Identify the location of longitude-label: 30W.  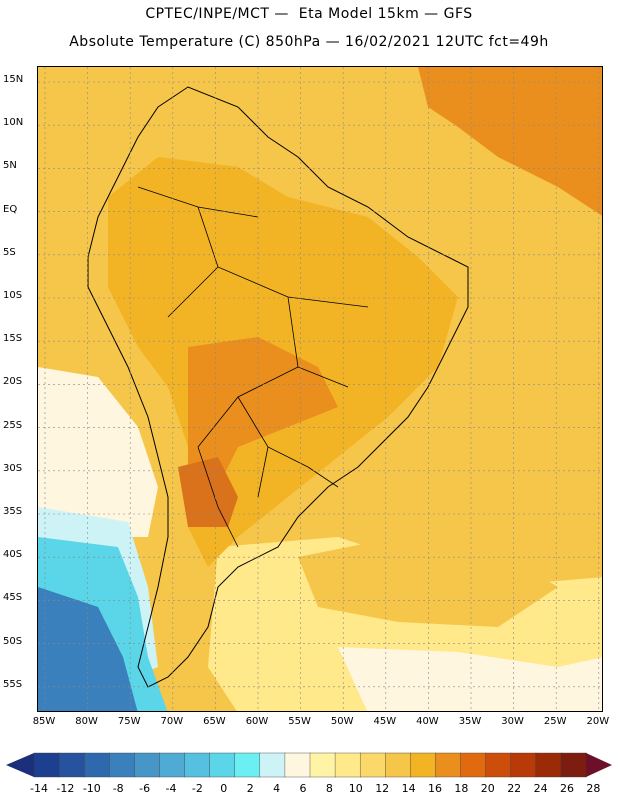
(512, 721).